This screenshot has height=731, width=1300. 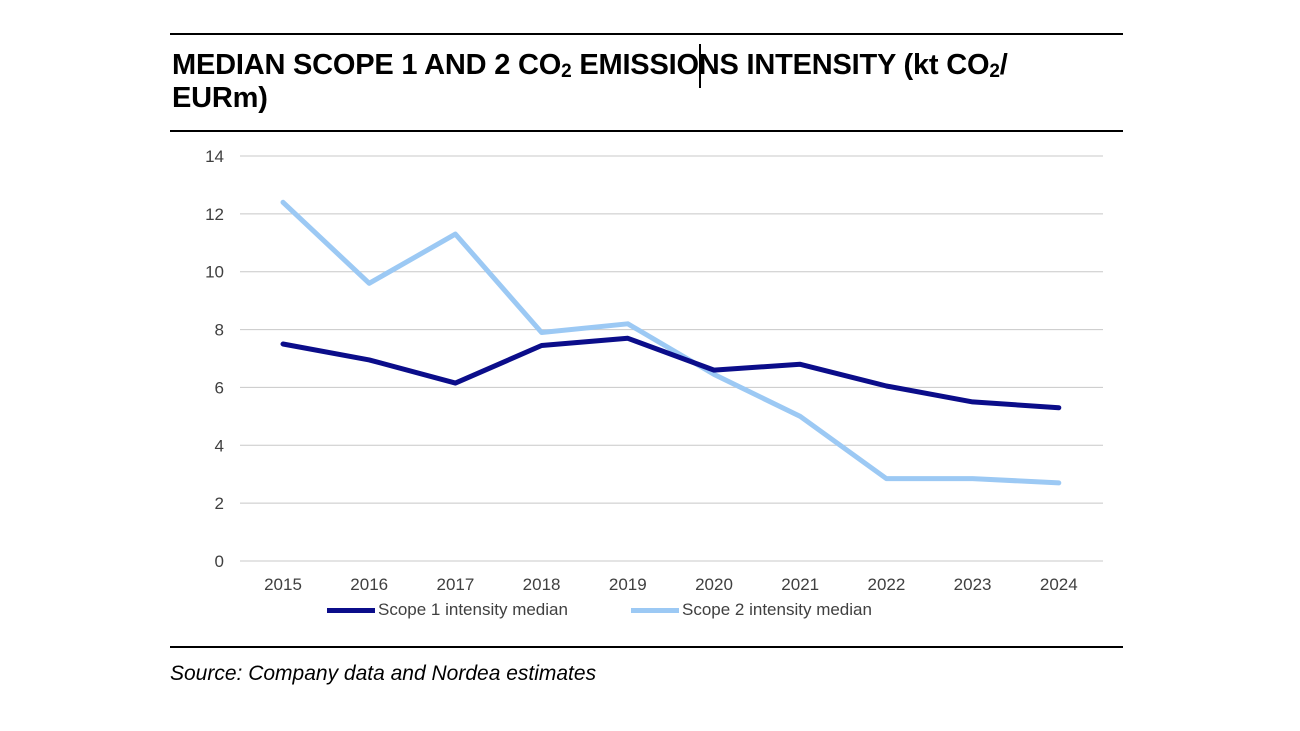 I want to click on x-tick-label: 2021, so click(x=800, y=584).